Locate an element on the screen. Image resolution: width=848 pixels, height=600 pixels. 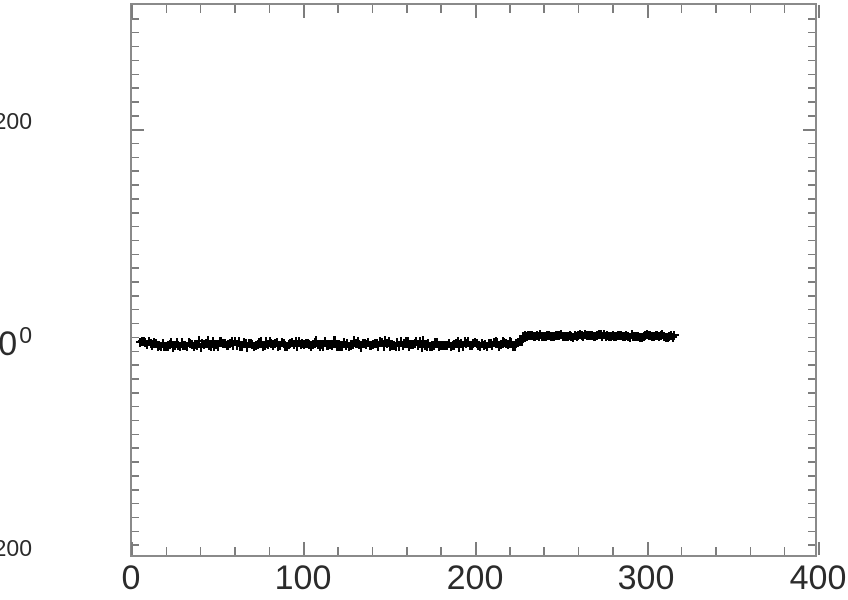
x-tick-label-200: 200 is located at coordinates (475, 578).